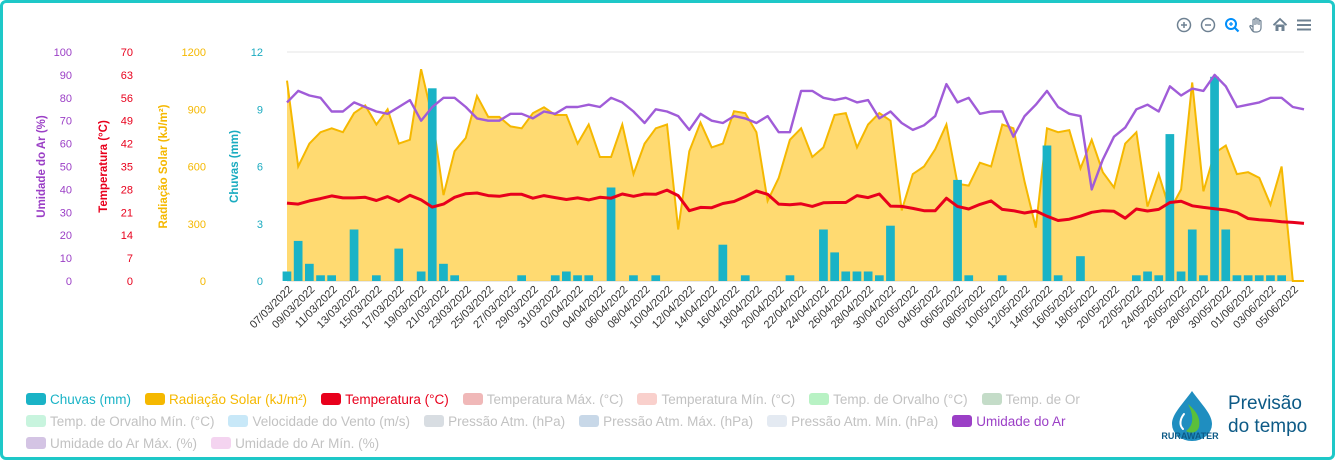  I want to click on temperature-tick-label: 35, so click(127, 168).